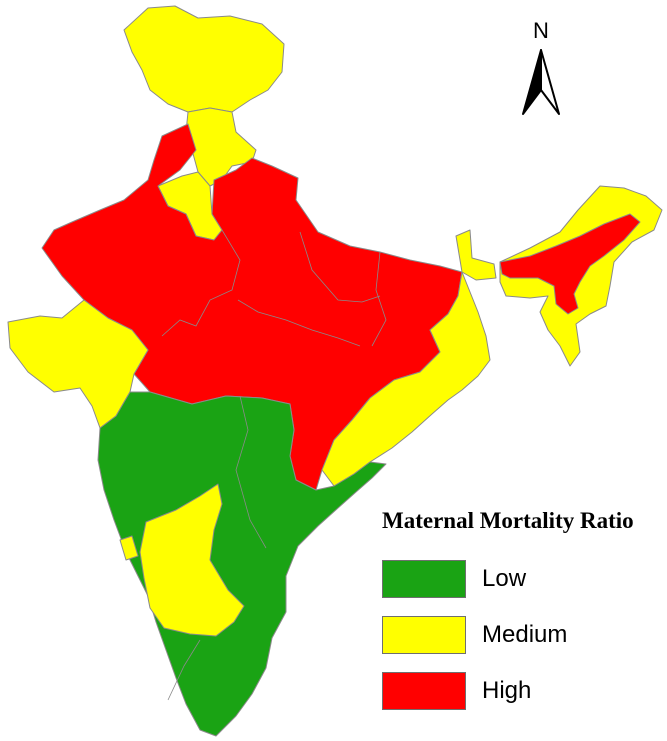 The width and height of the screenshot is (667, 741). I want to click on north-letter: N, so click(541, 30).